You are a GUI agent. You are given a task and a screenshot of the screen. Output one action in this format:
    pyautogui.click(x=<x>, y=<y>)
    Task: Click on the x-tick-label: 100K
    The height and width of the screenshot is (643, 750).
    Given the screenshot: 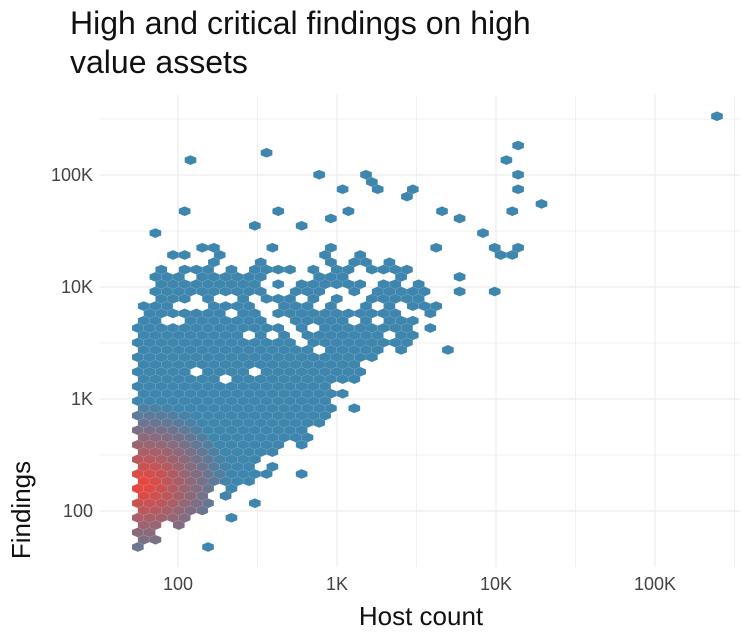 What is the action you would take?
    pyautogui.click(x=655, y=584)
    